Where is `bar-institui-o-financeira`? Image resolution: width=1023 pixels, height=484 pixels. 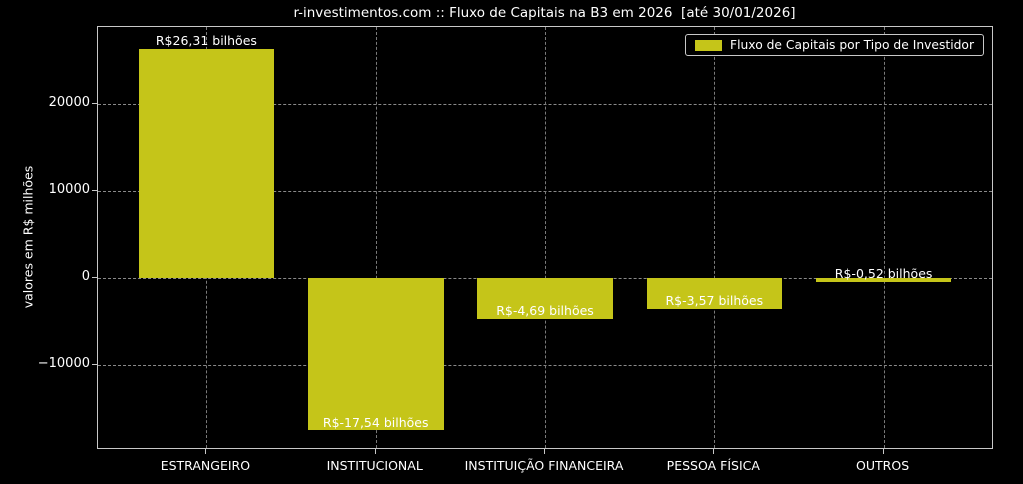
bar-institui-o-financeira is located at coordinates (545, 298).